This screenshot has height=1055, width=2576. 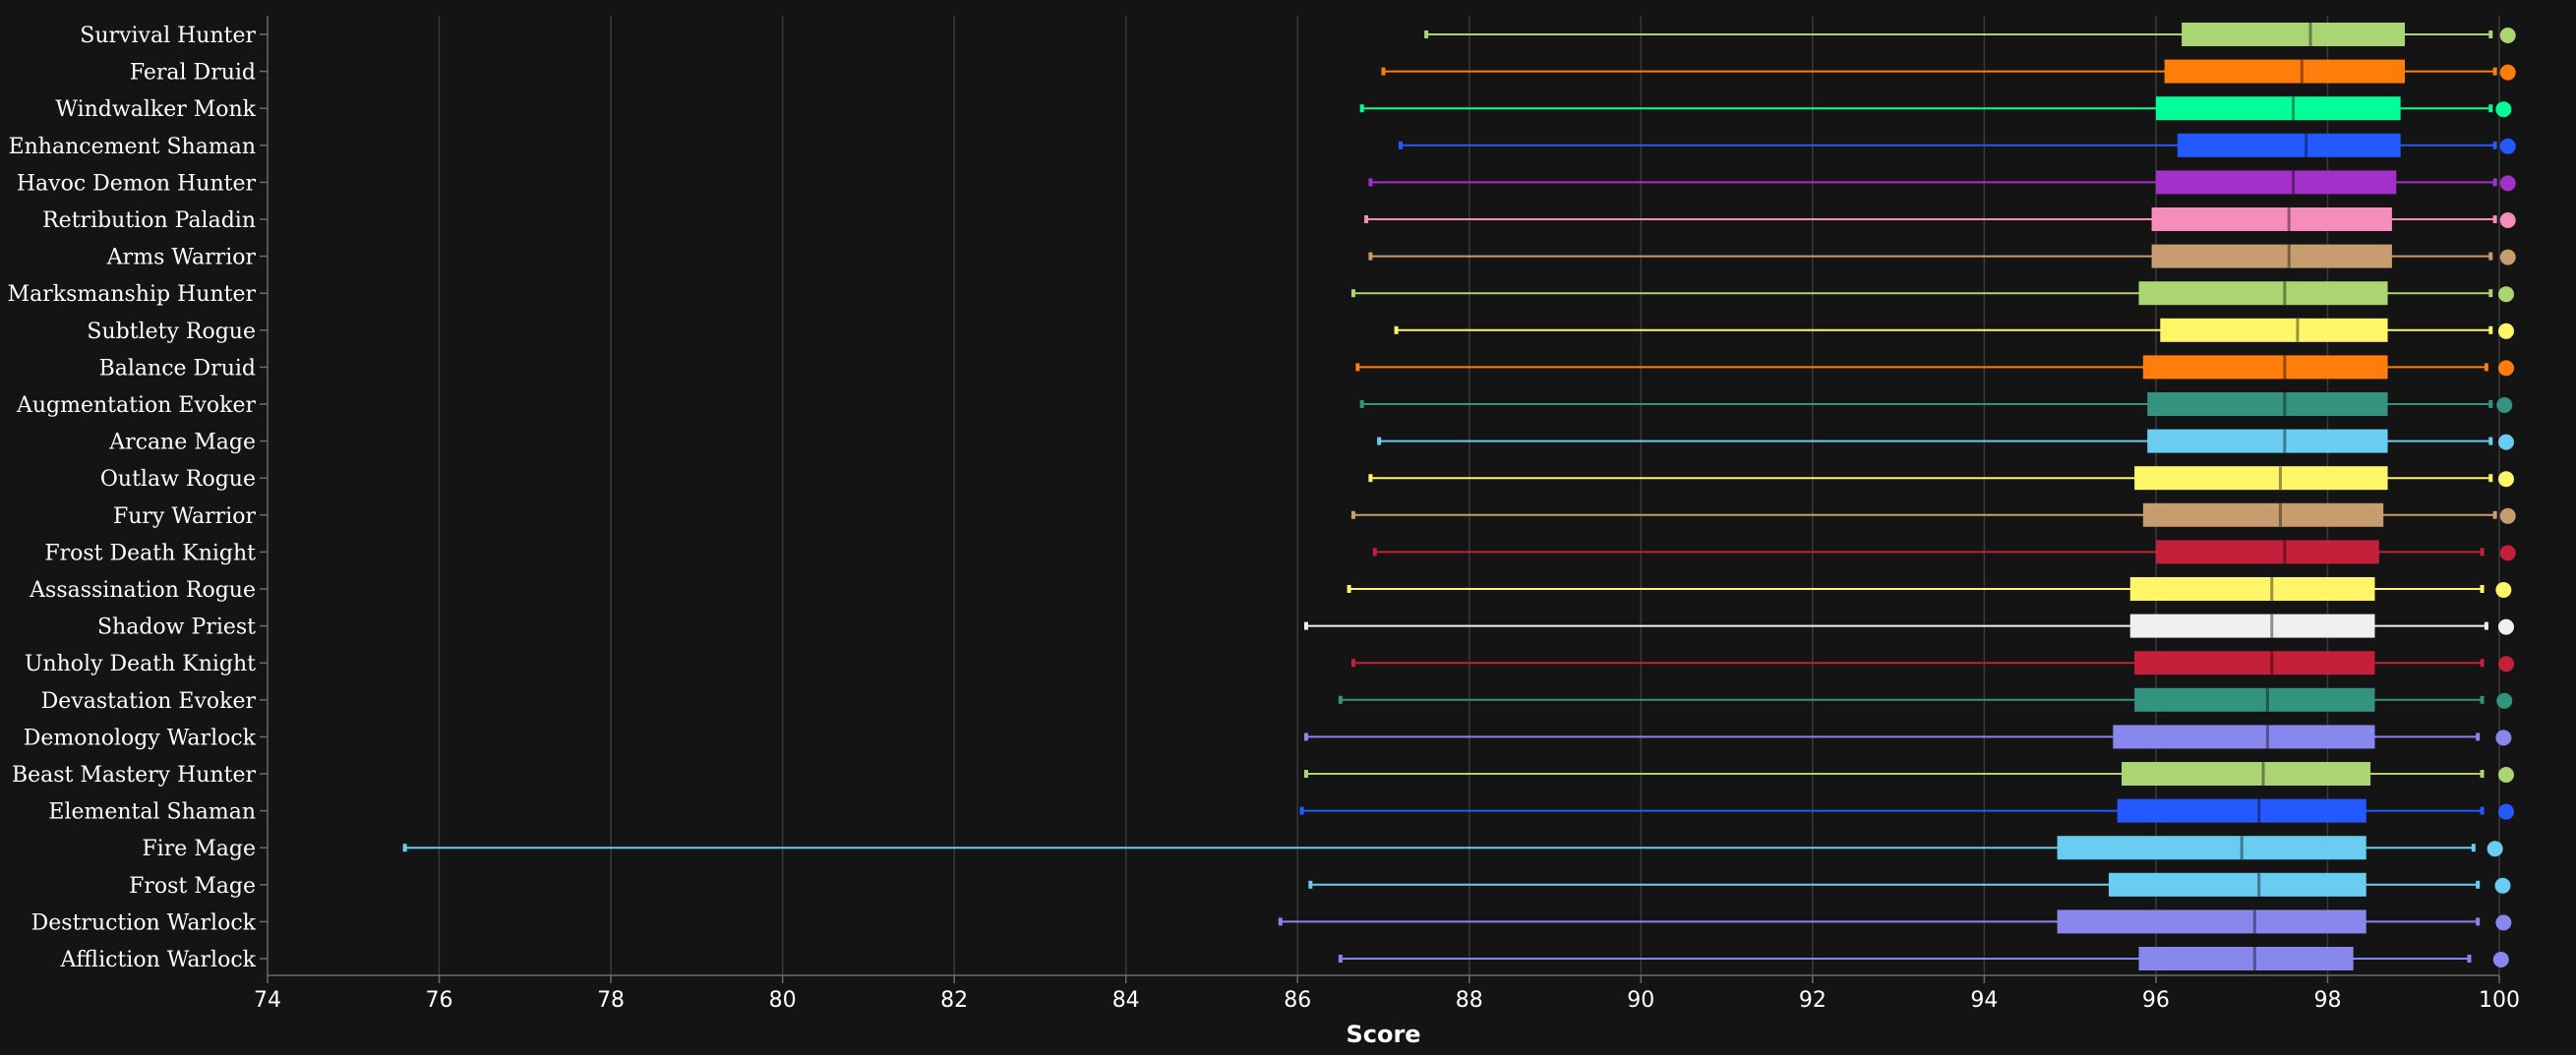 What do you see at coordinates (611, 1000) in the screenshot?
I see `x-tick-label: 78` at bounding box center [611, 1000].